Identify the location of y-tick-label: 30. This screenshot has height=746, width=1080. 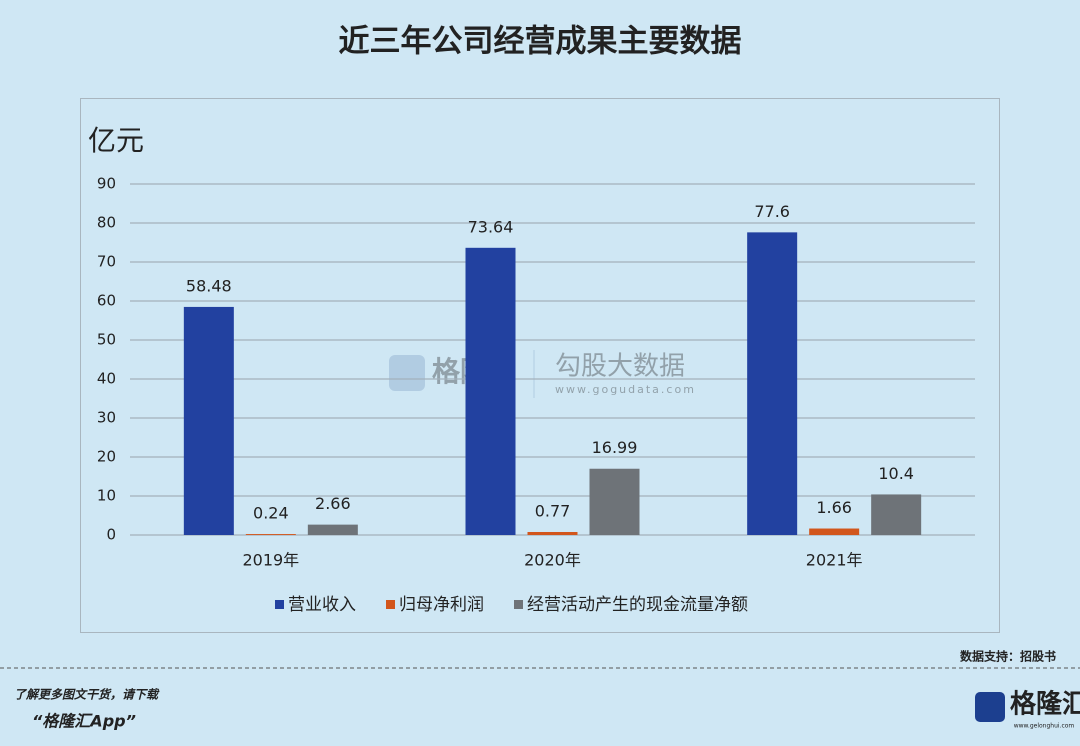
(106, 418).